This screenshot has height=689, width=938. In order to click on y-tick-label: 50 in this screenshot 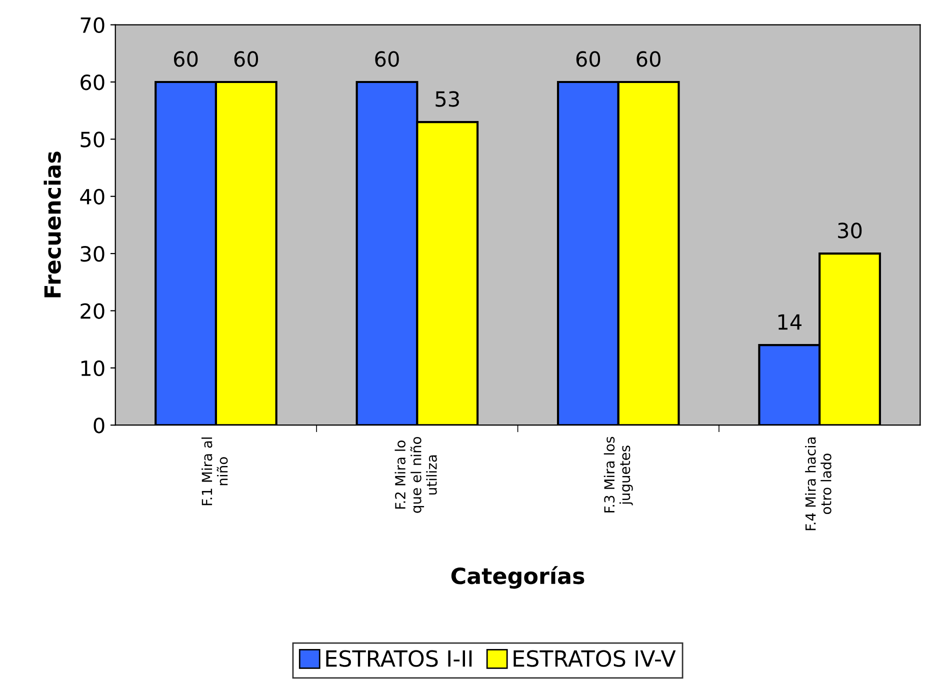, I will do `click(92, 140)`.